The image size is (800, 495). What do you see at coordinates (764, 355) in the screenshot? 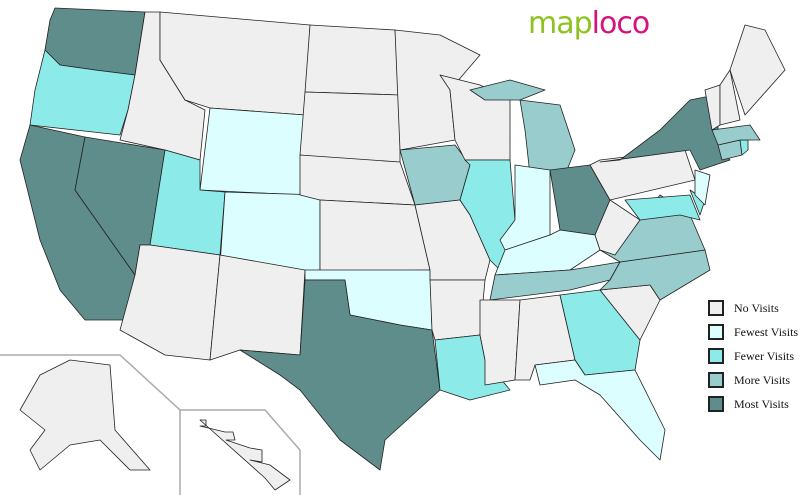
I see `legend-label: Fewer Visits` at bounding box center [764, 355].